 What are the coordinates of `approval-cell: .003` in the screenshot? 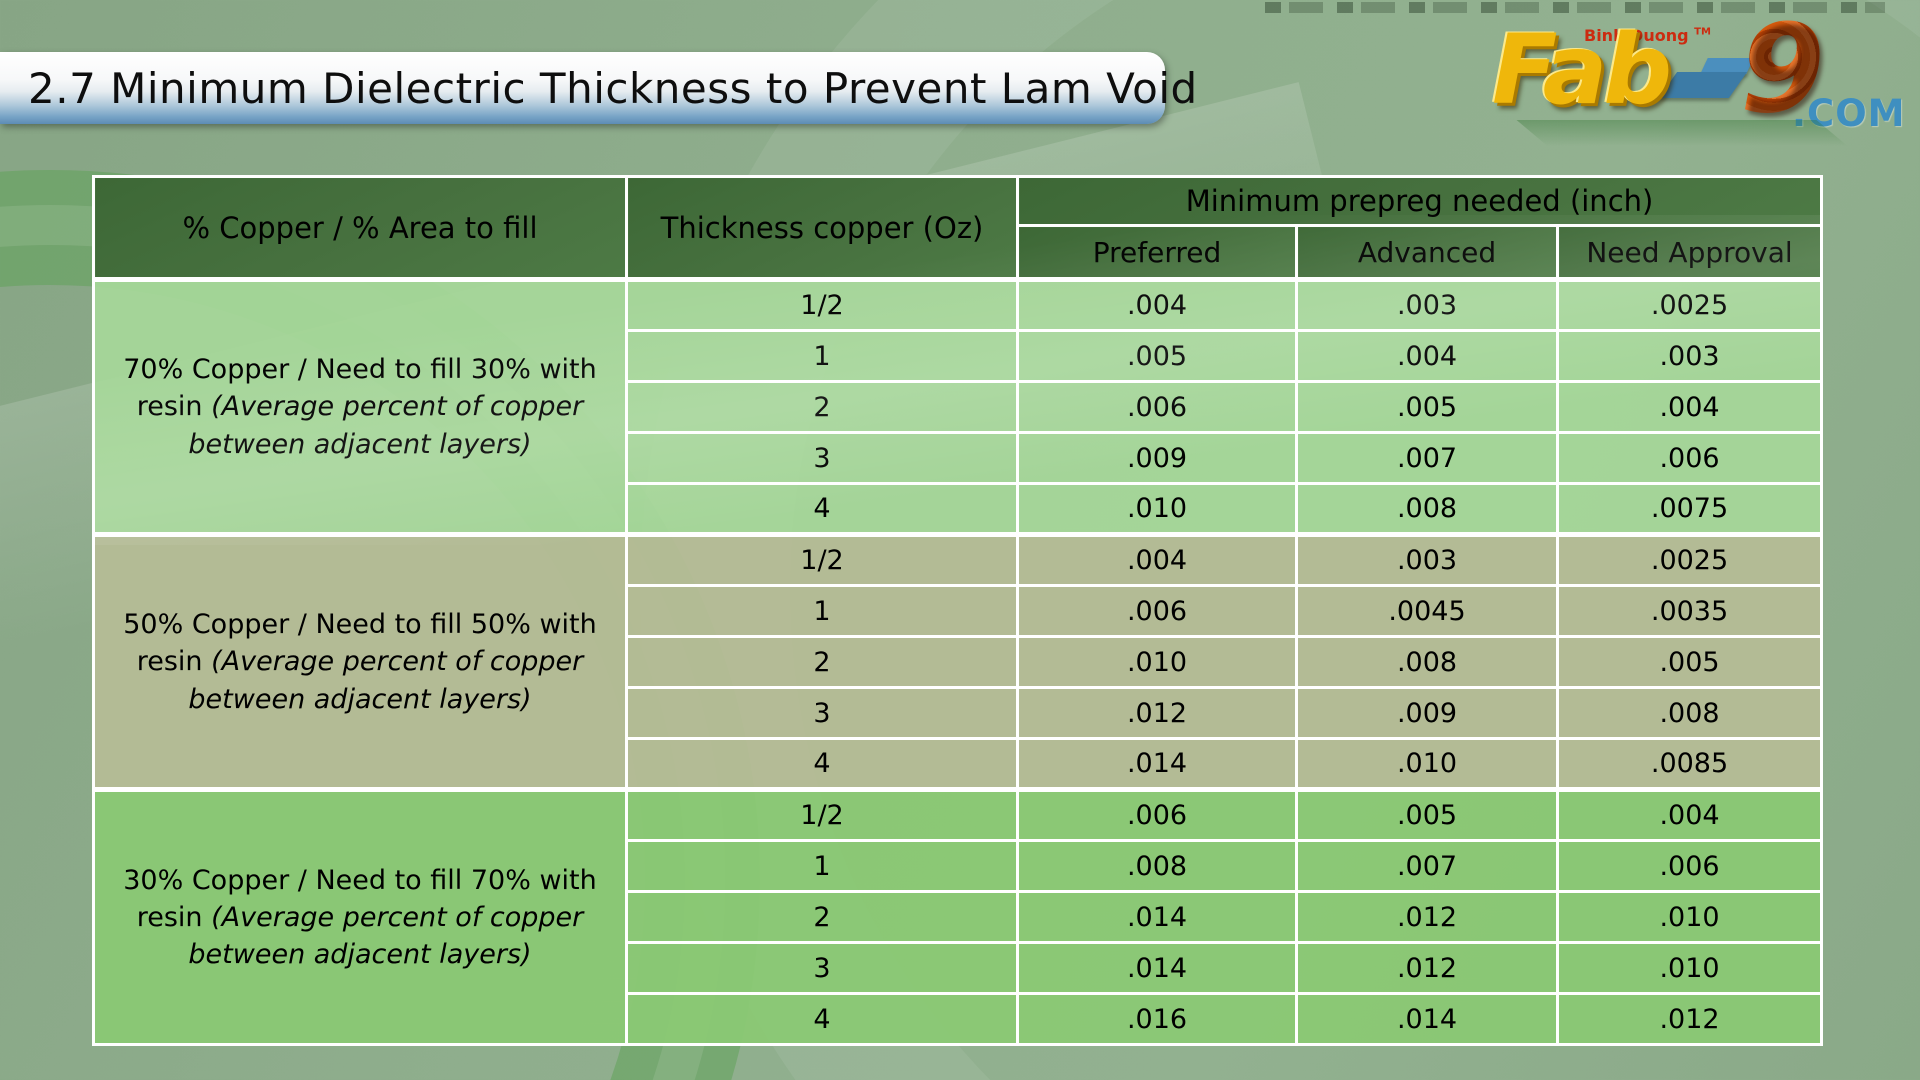 It's located at (1689, 356).